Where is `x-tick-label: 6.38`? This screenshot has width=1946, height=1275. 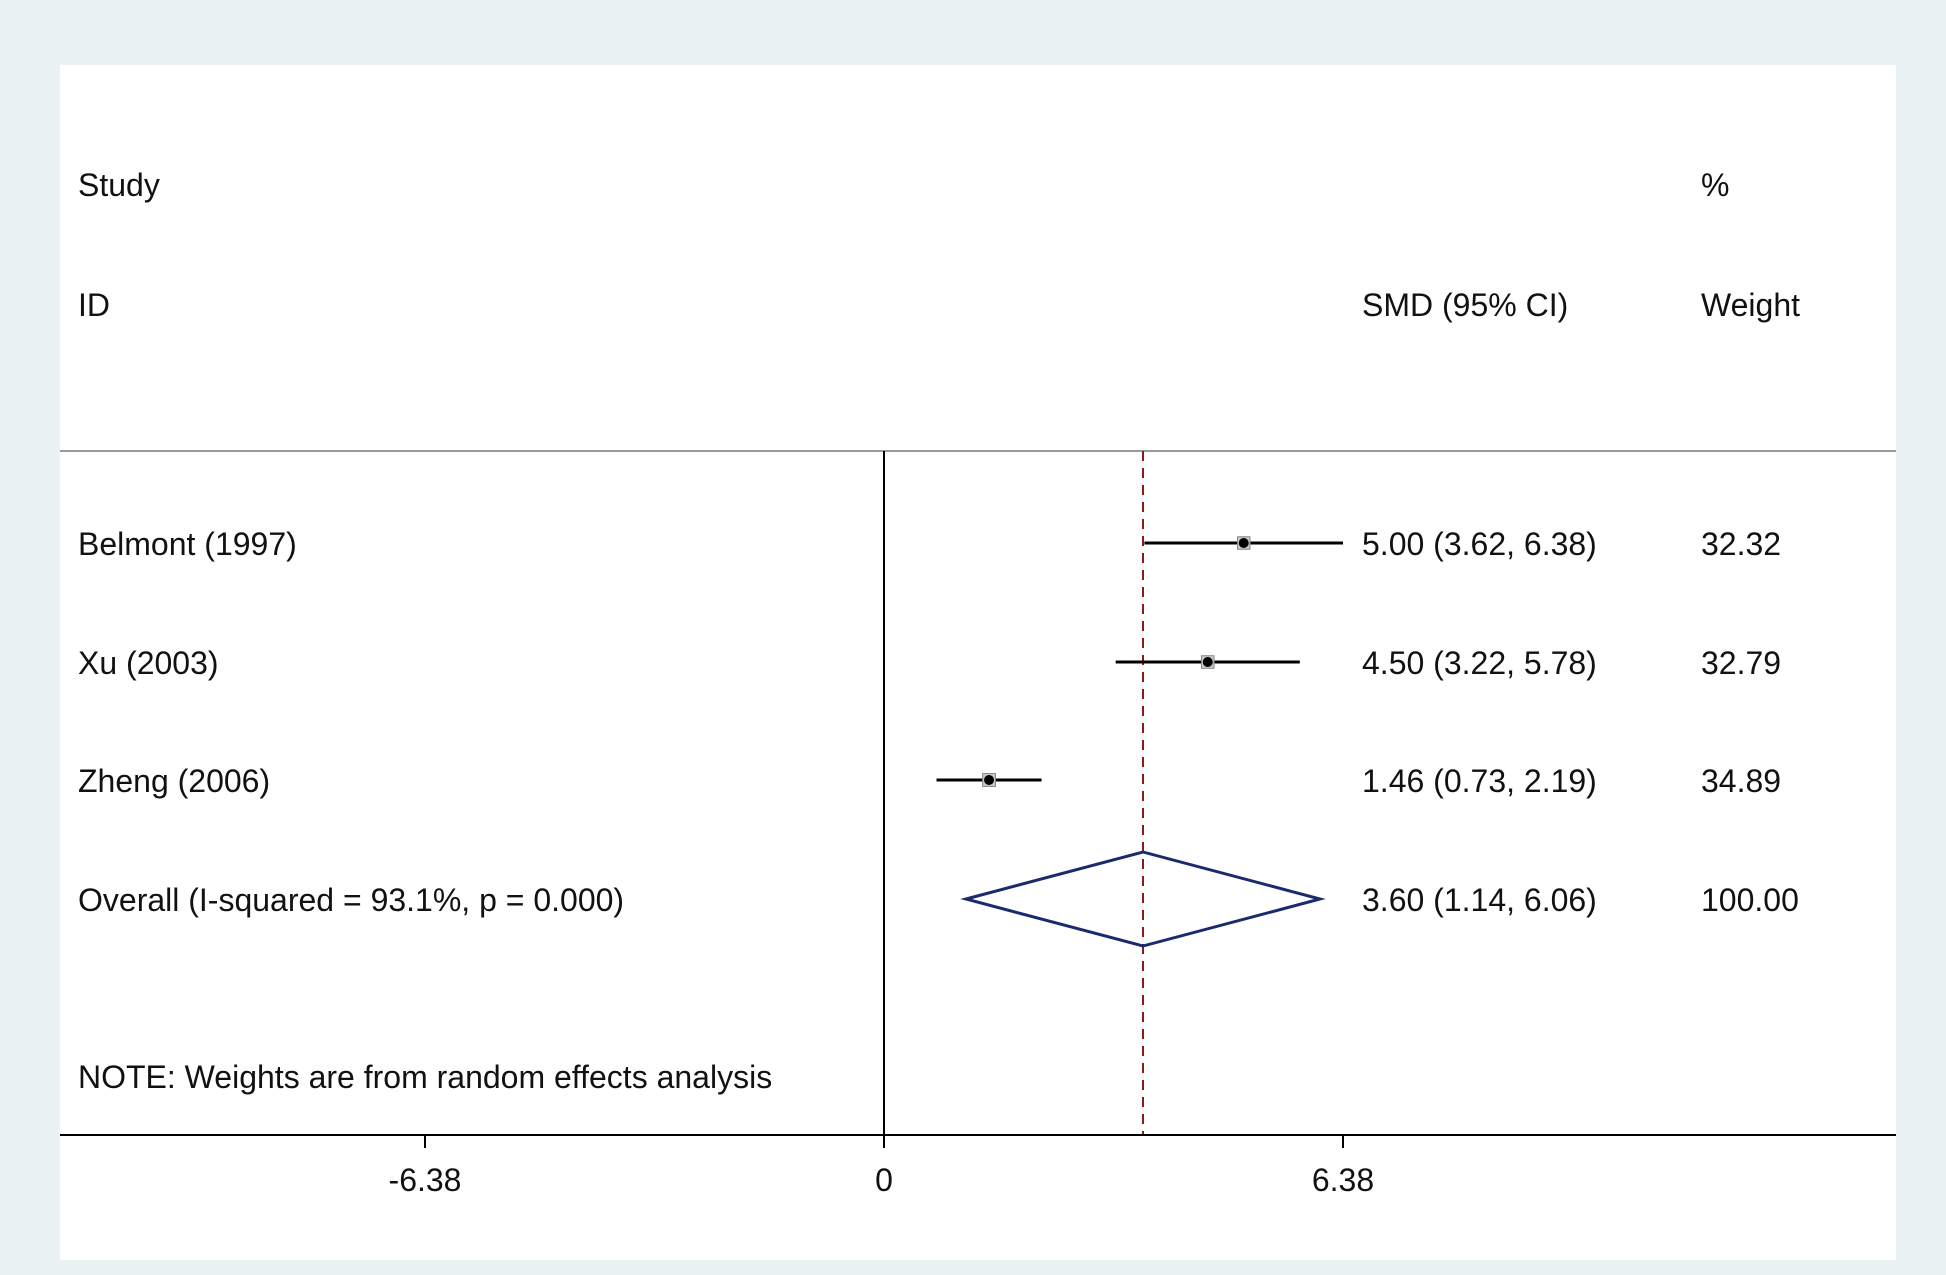
x-tick-label: 6.38 is located at coordinates (1343, 1180).